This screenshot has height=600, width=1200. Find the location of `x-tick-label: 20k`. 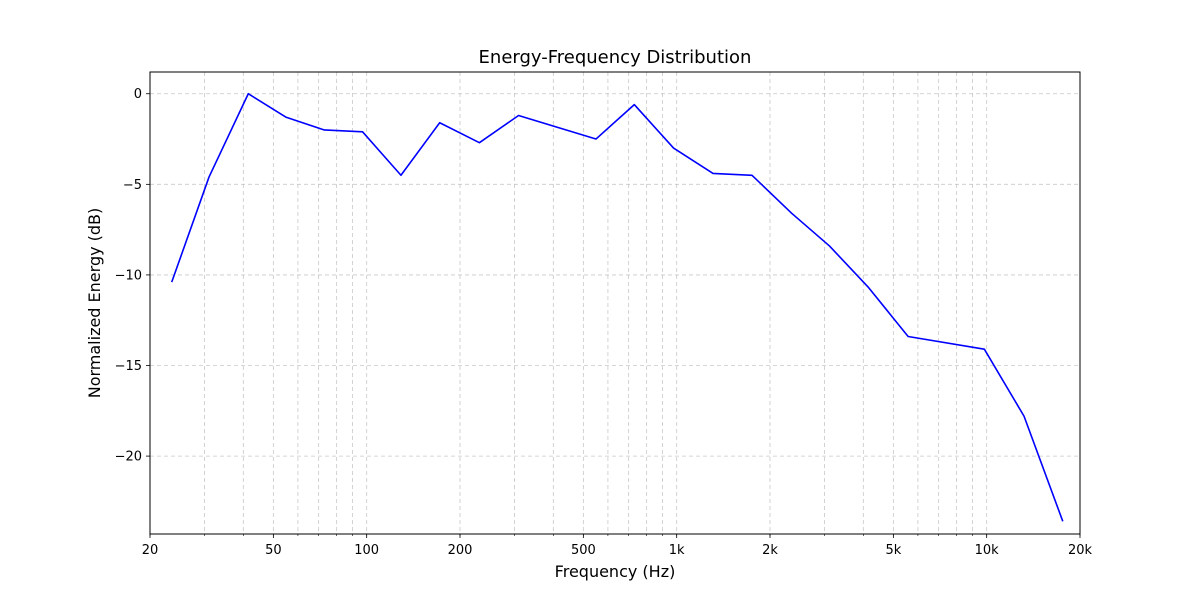

x-tick-label: 20k is located at coordinates (1080, 550).